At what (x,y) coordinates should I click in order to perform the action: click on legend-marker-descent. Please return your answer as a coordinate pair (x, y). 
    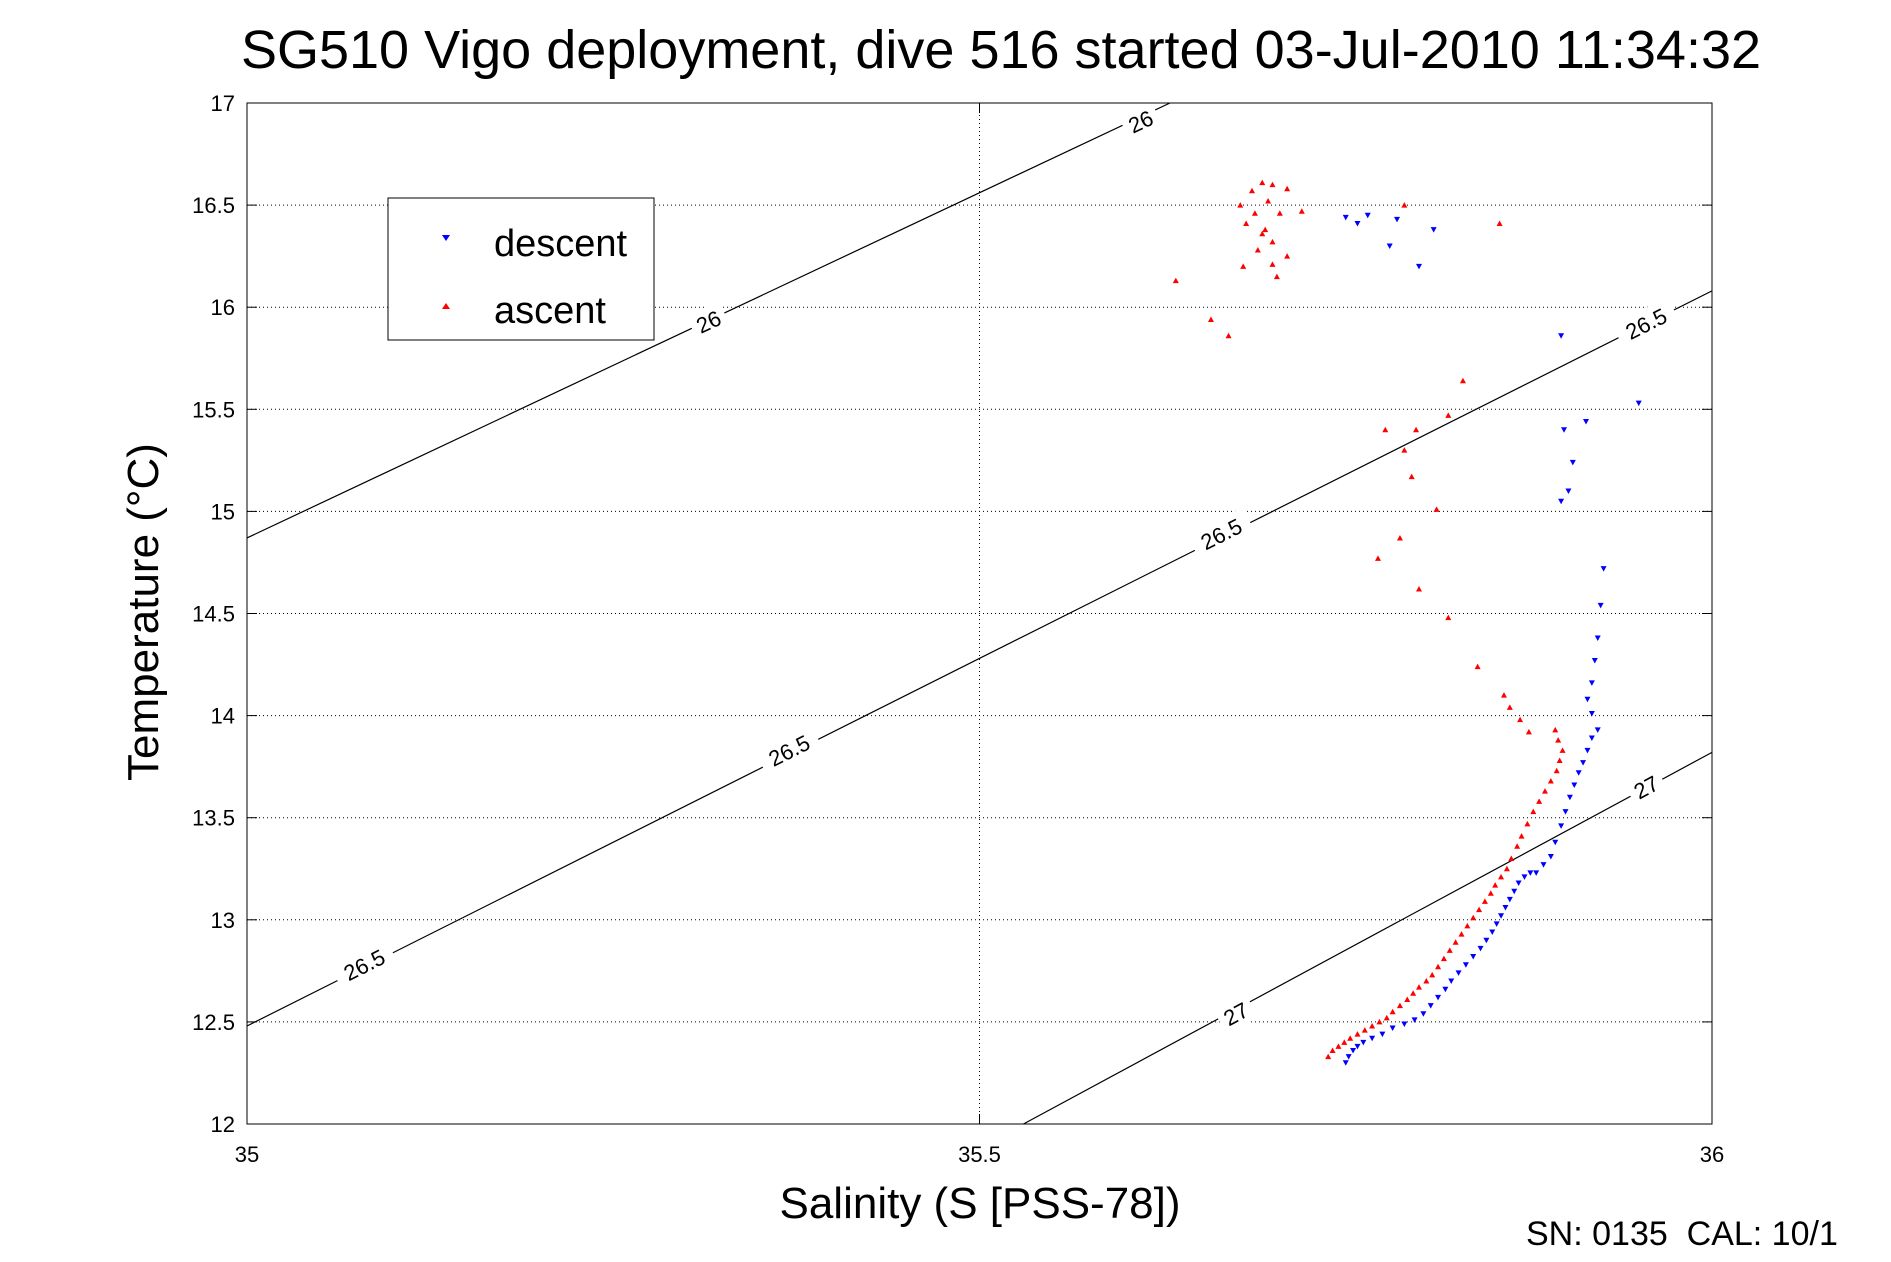
    Looking at the image, I should click on (446, 238).